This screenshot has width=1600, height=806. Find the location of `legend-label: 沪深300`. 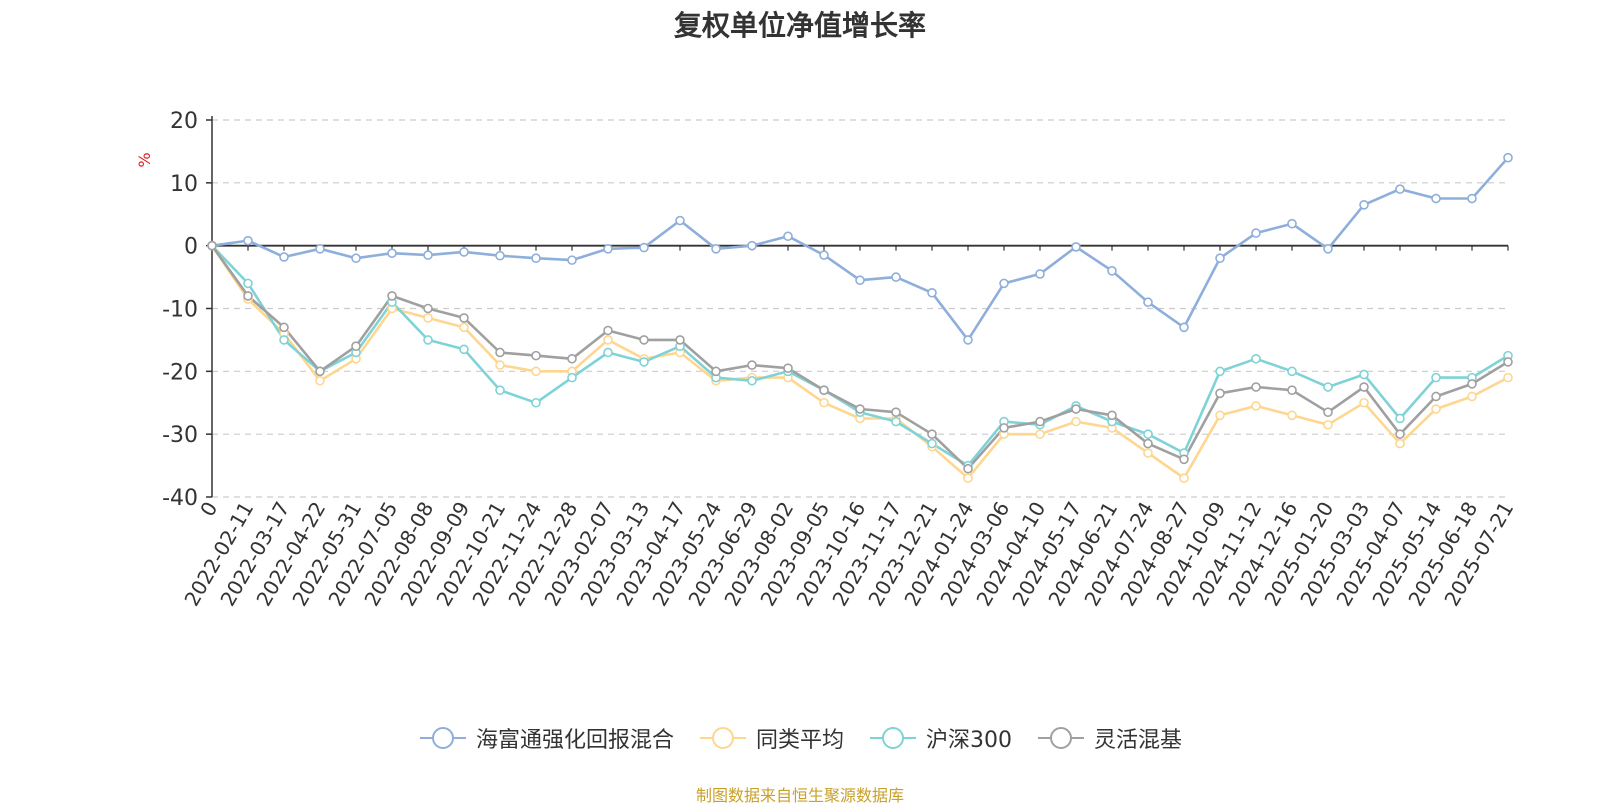

legend-label: 沪深300 is located at coordinates (969, 740).